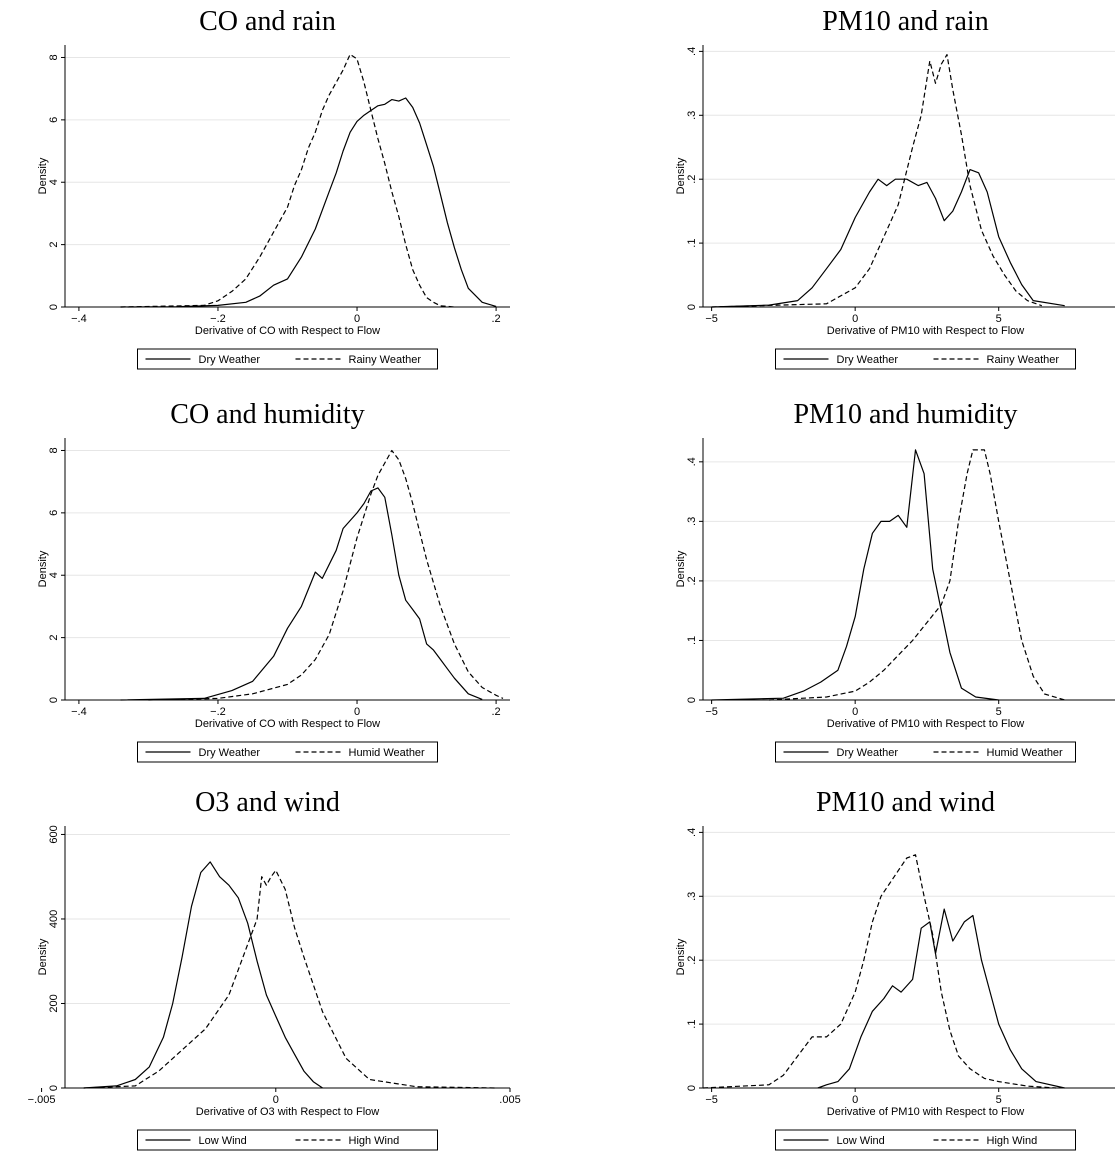 The image size is (1115, 1170). I want to click on chart-title: CO and rain, so click(267, 21).